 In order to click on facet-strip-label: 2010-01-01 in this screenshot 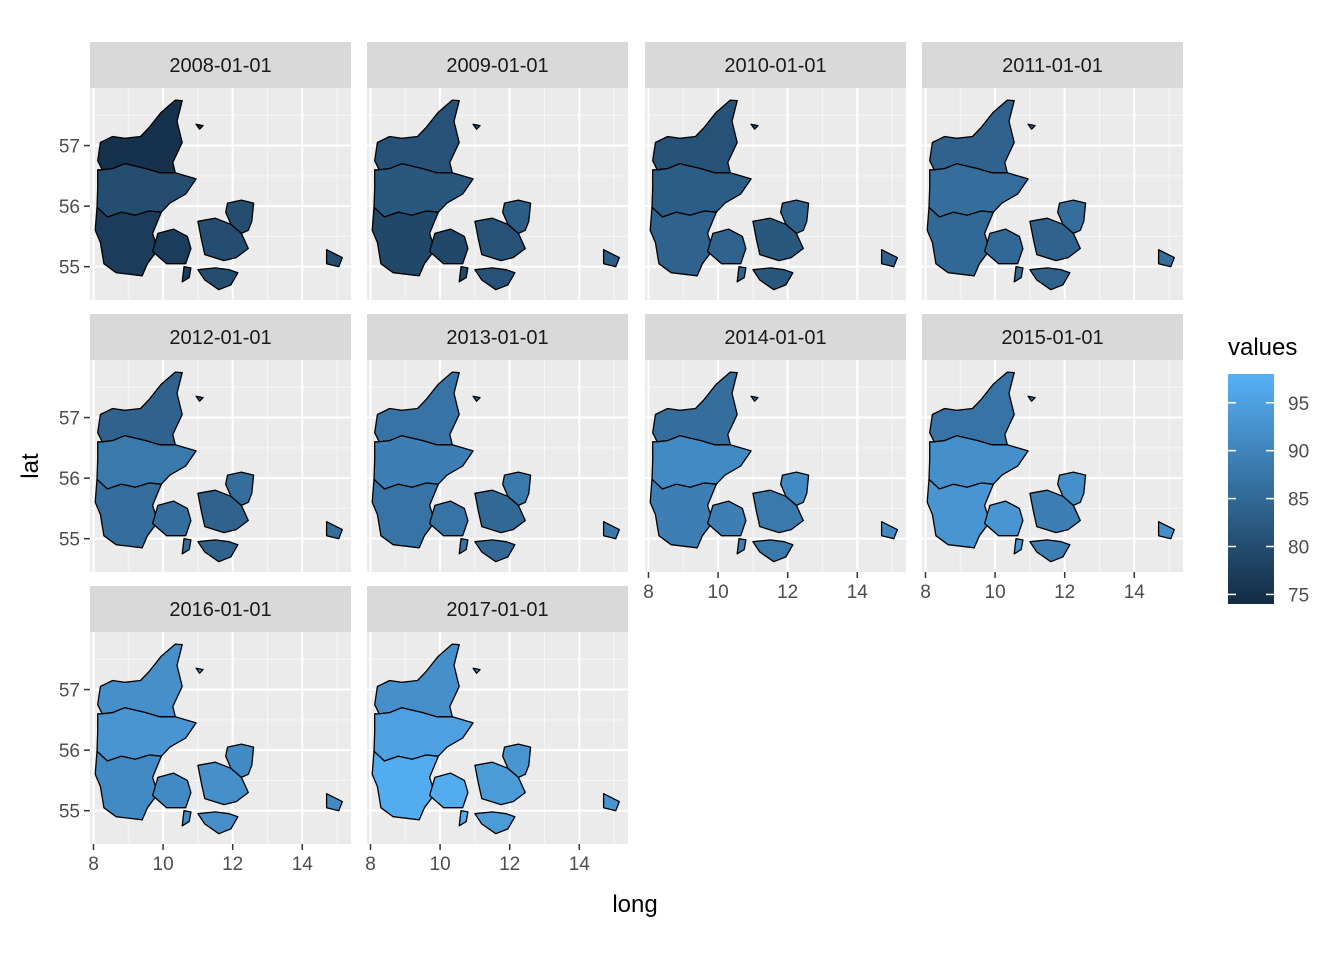, I will do `click(775, 66)`.